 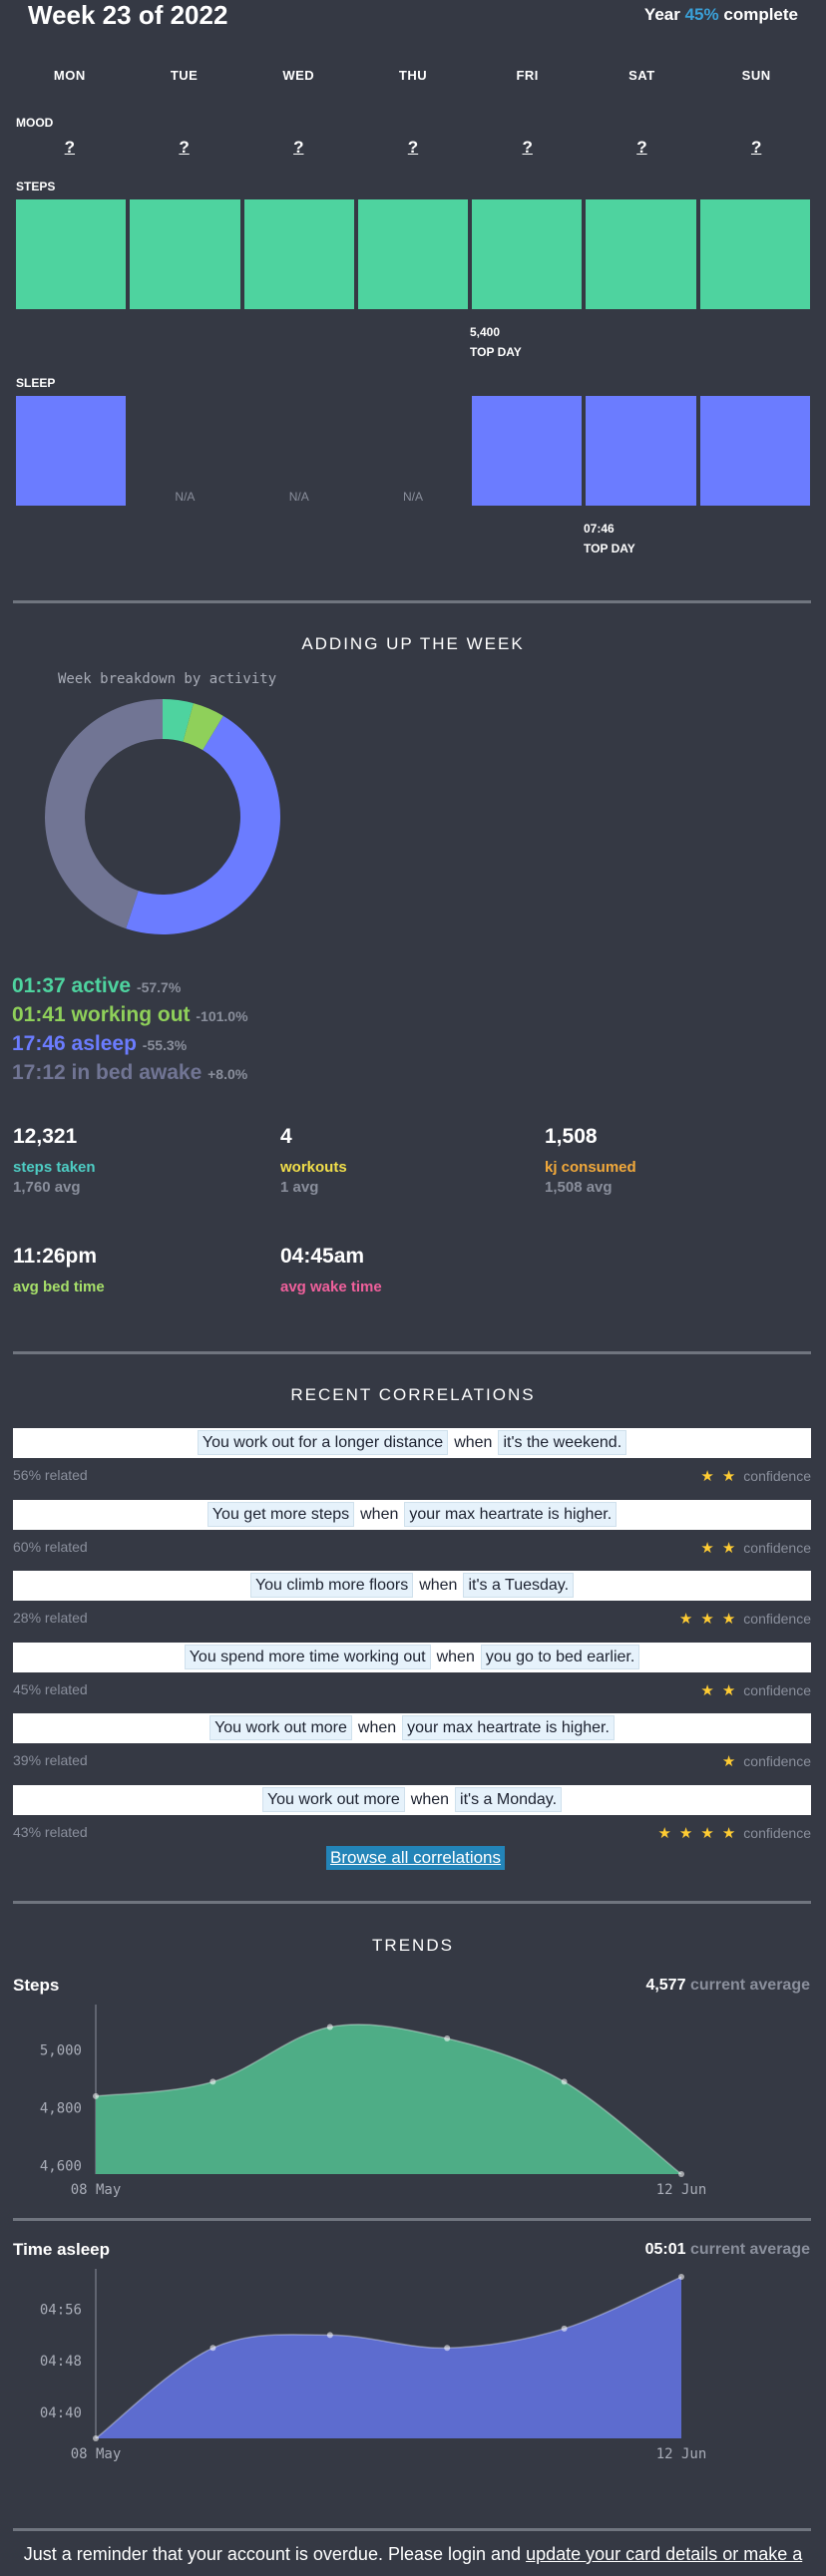 What do you see at coordinates (579, 1188) in the screenshot?
I see `kpi-avg: 1,508 avg` at bounding box center [579, 1188].